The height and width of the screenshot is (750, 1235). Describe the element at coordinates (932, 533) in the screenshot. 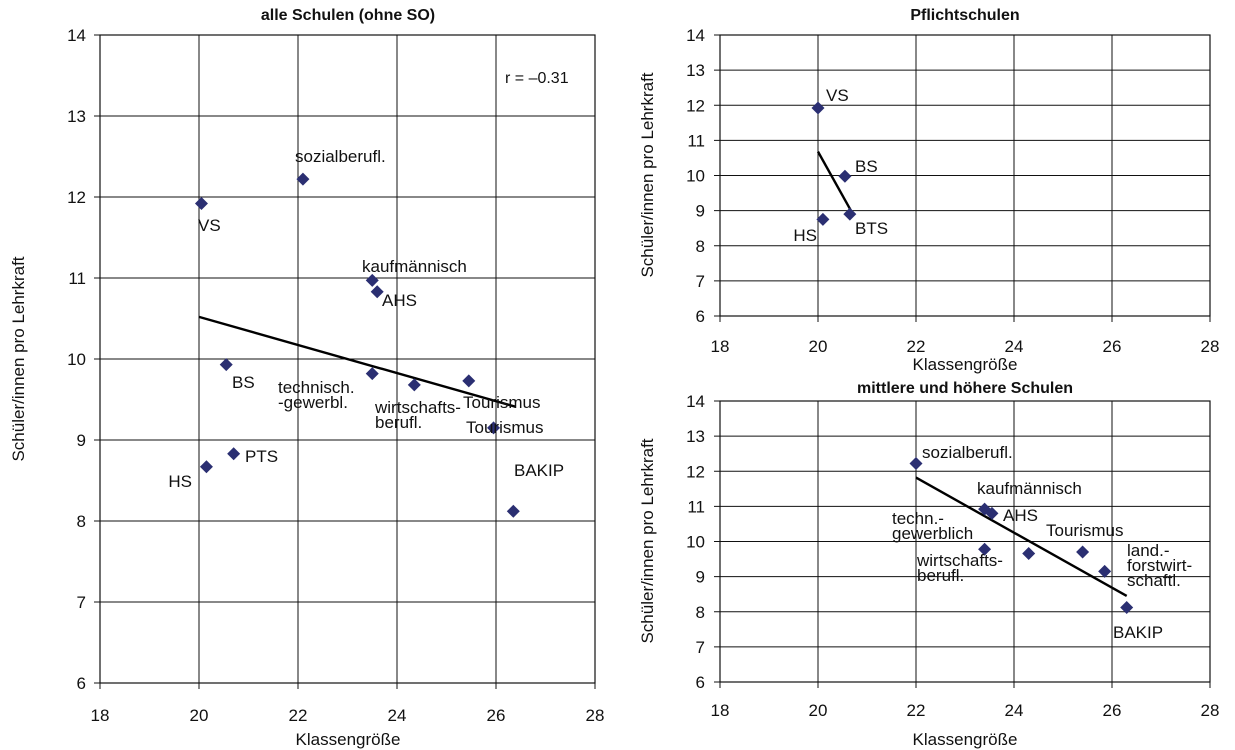

I see `point-label-line: gewerblich` at that location.